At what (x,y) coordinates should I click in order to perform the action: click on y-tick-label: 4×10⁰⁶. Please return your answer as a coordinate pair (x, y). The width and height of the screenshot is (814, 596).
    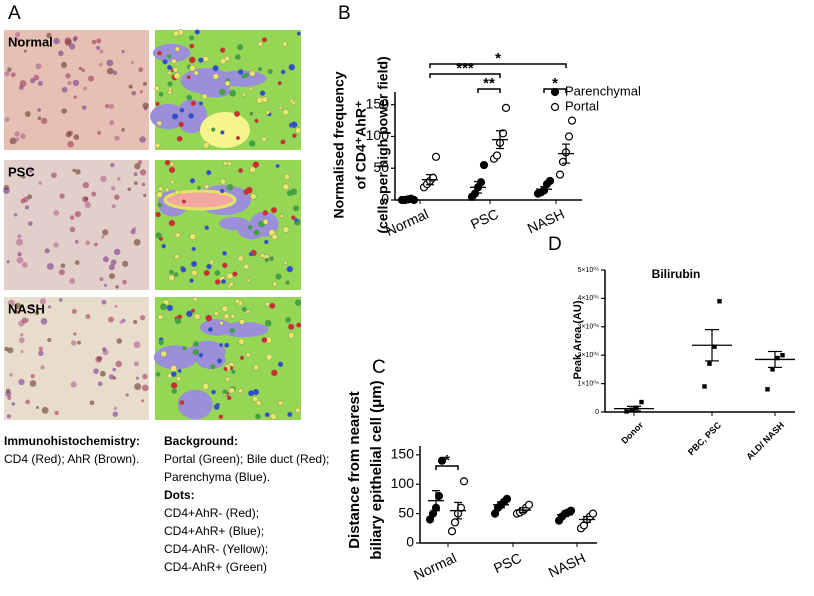
    Looking at the image, I should click on (589, 298).